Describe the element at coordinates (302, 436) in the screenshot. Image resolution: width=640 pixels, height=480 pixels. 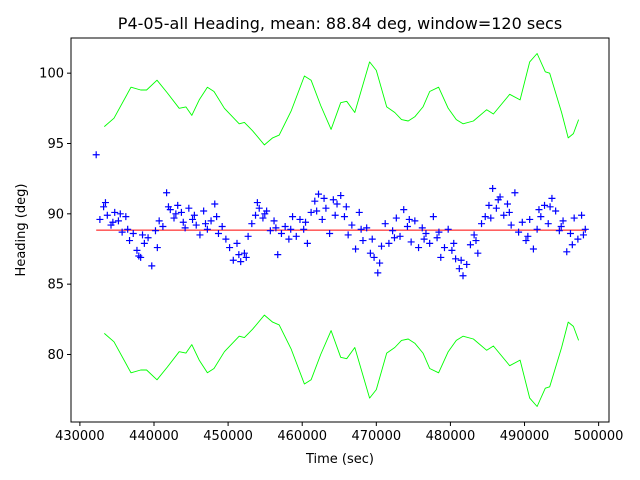
I see `x-tick-label: 460000` at that location.